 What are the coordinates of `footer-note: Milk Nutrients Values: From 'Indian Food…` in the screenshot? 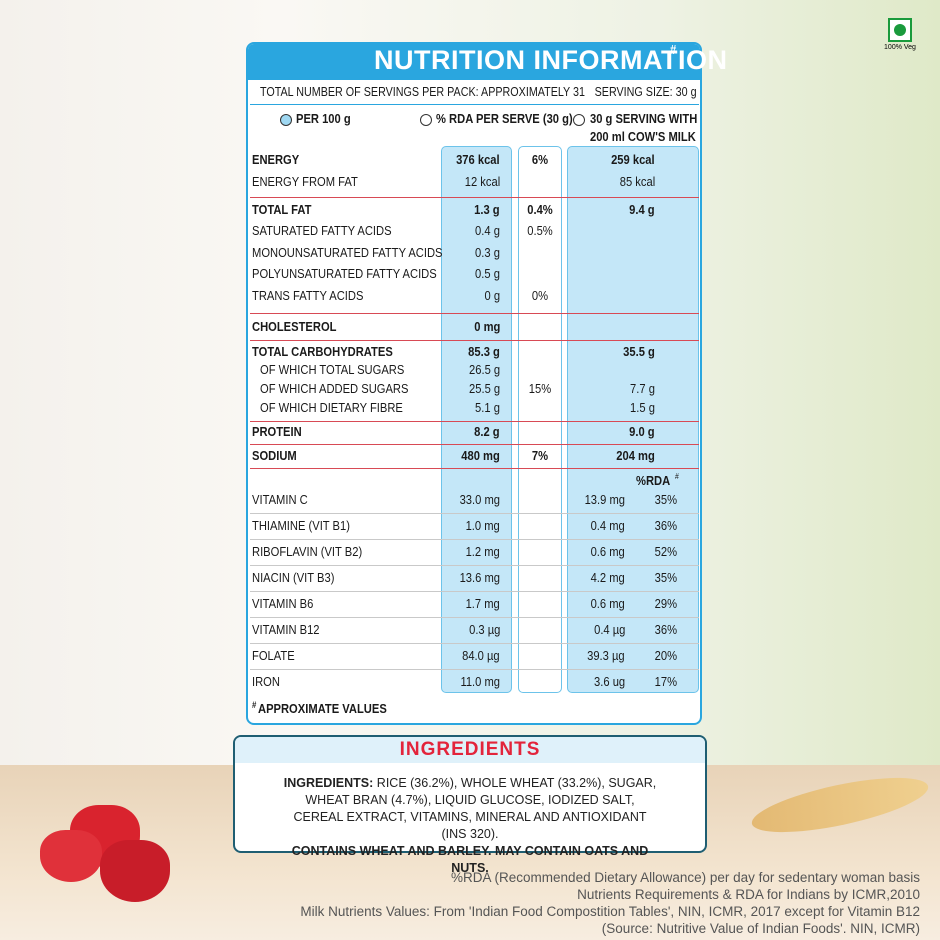 It's located at (610, 911).